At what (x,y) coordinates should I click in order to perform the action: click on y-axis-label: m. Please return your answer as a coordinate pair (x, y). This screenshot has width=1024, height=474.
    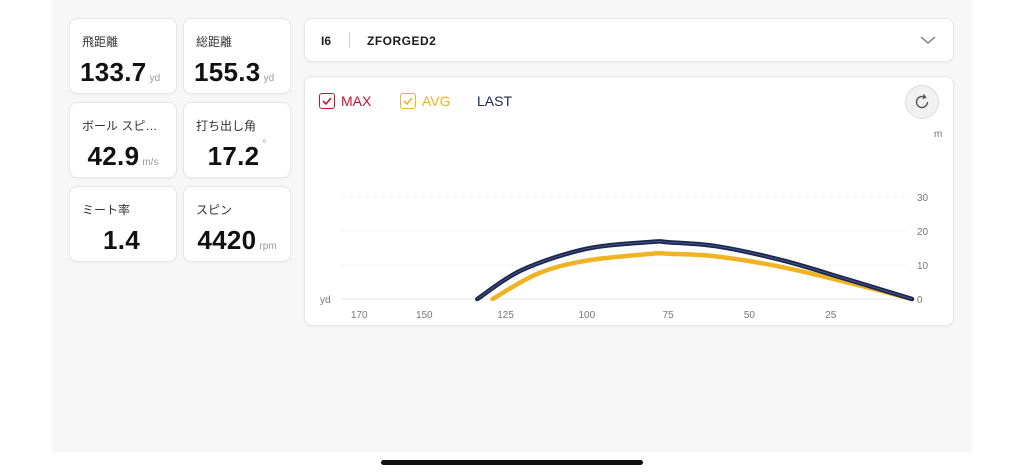
    Looking at the image, I should click on (938, 134).